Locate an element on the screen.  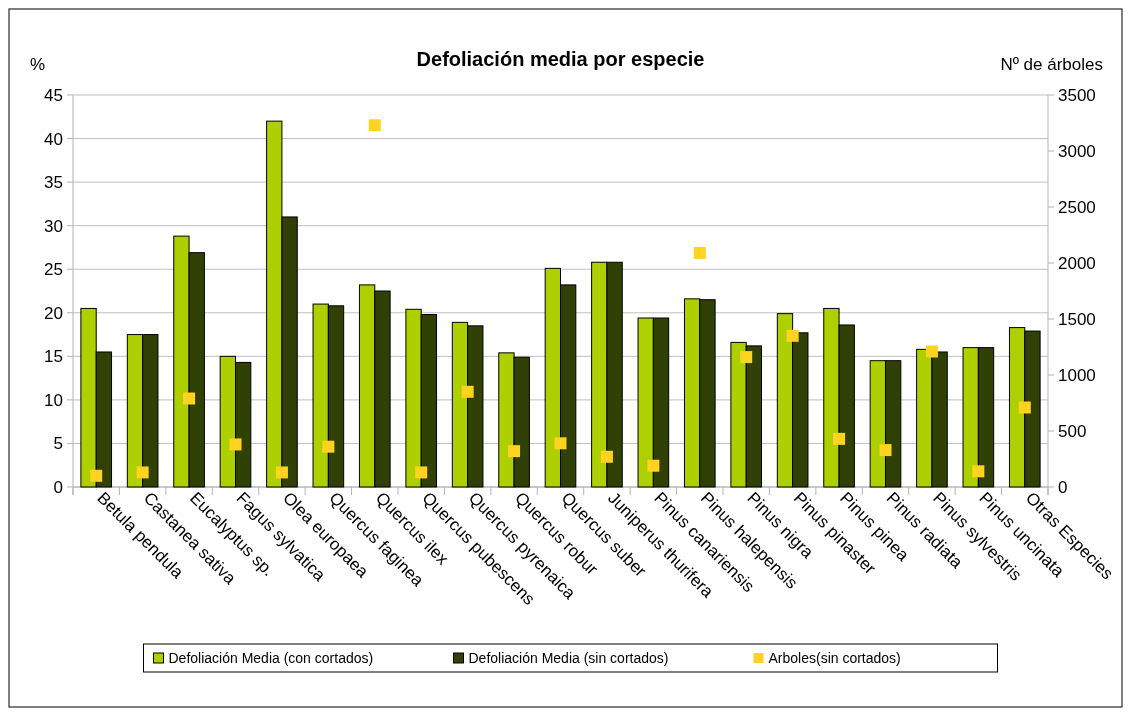
y-tick-label: 15 is located at coordinates (53, 357).